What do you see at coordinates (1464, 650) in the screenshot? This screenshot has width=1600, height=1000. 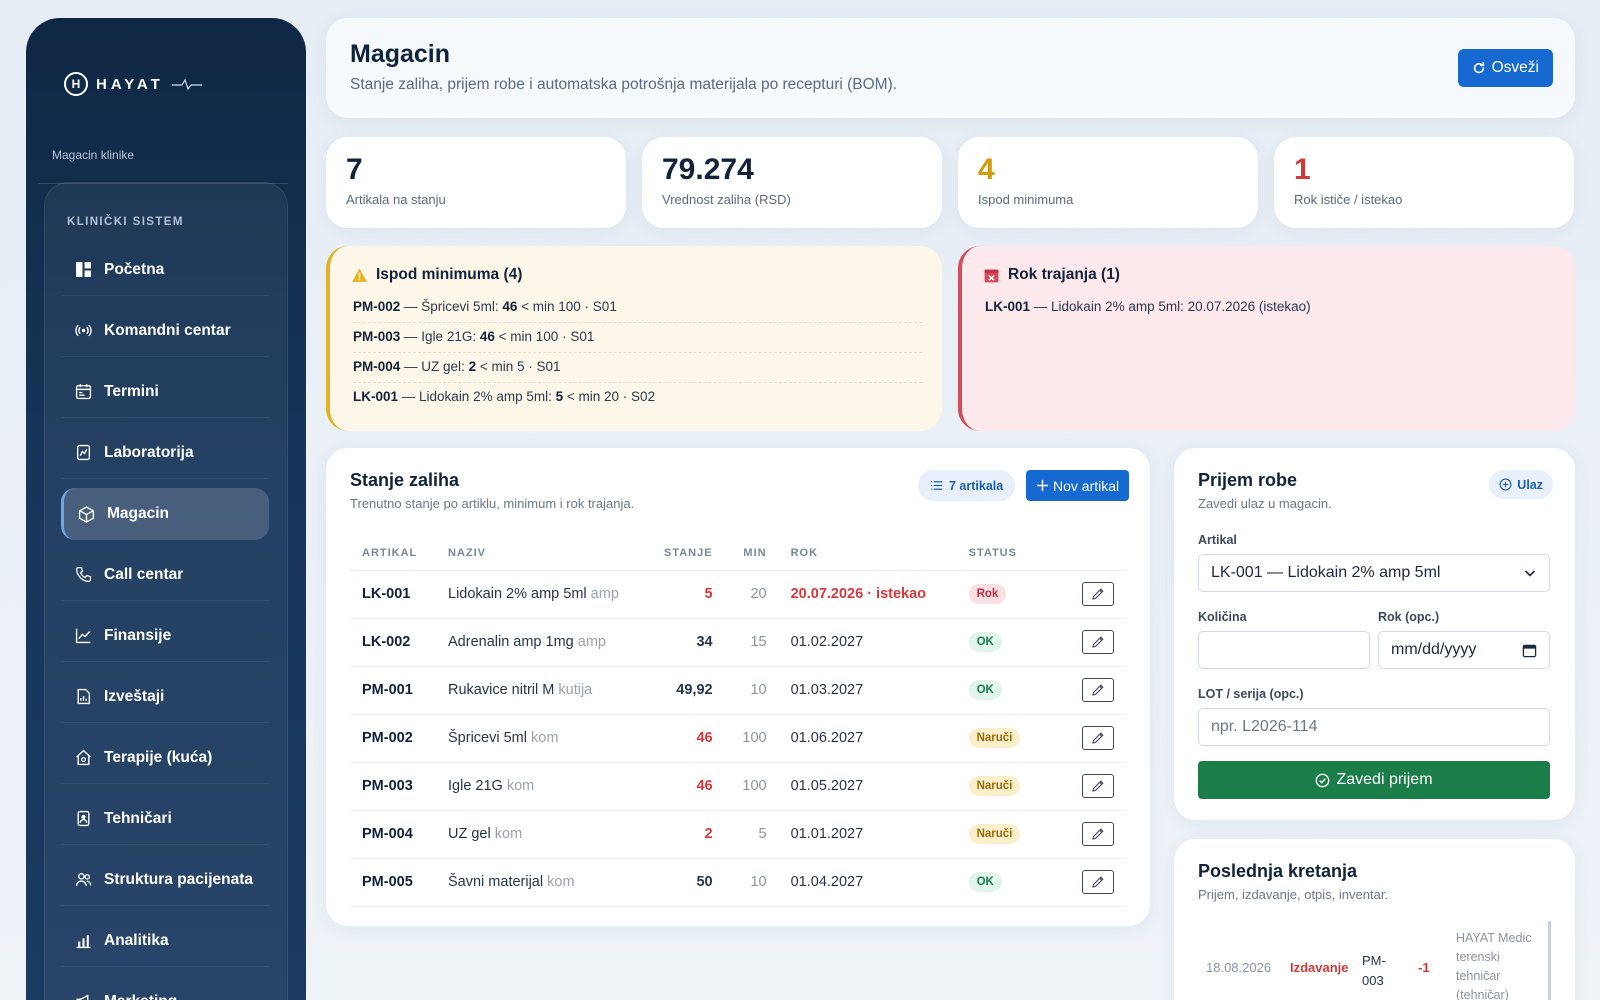 I see `rok-date-input: mm/dd/yyyy` at bounding box center [1464, 650].